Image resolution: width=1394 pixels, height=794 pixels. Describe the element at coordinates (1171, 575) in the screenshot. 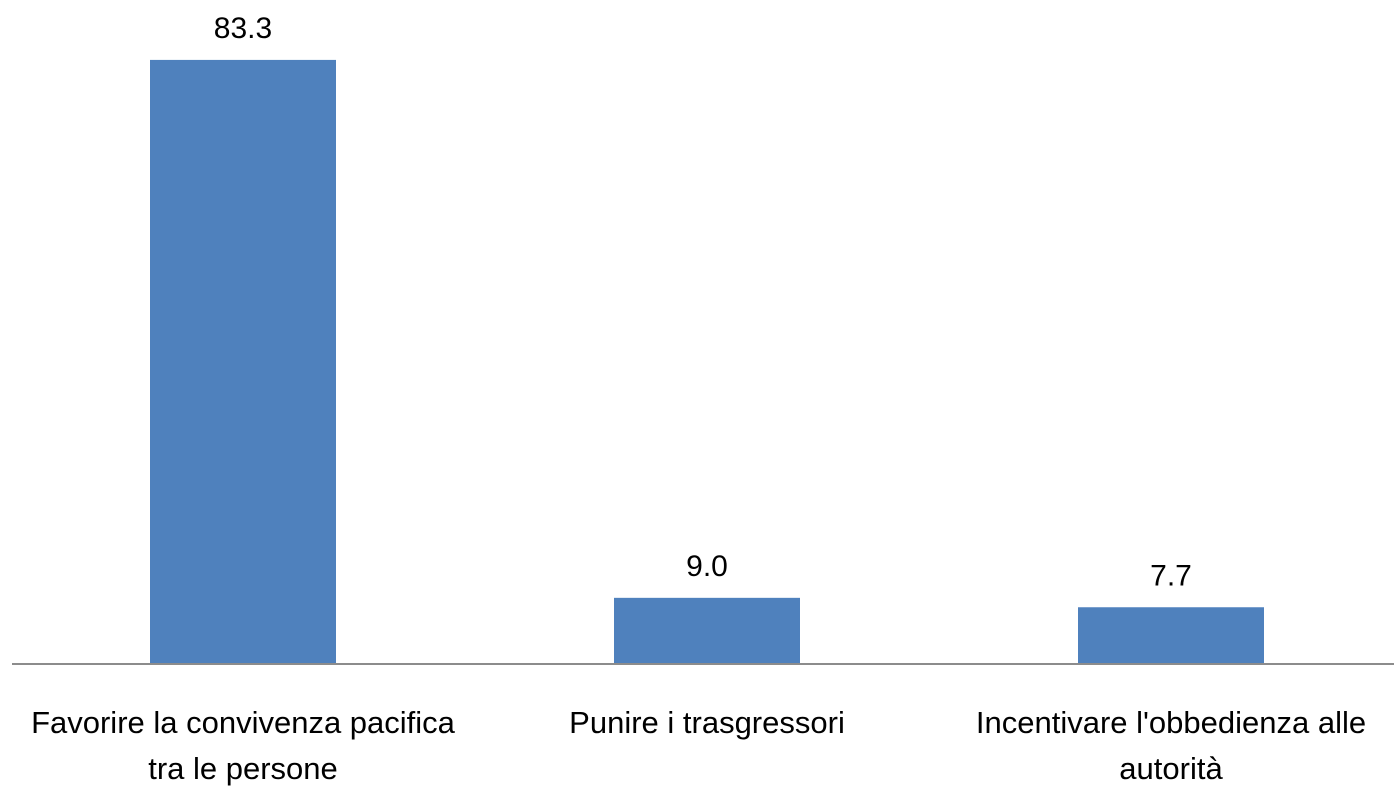

I see `value-label: 7.7` at that location.